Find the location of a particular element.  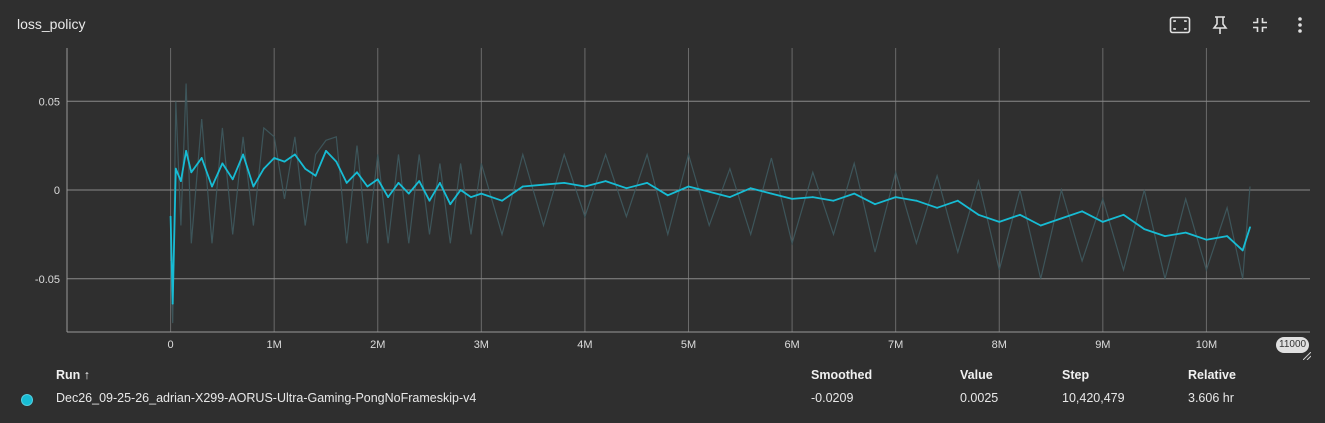

x-tick-label: 3M is located at coordinates (481, 345).